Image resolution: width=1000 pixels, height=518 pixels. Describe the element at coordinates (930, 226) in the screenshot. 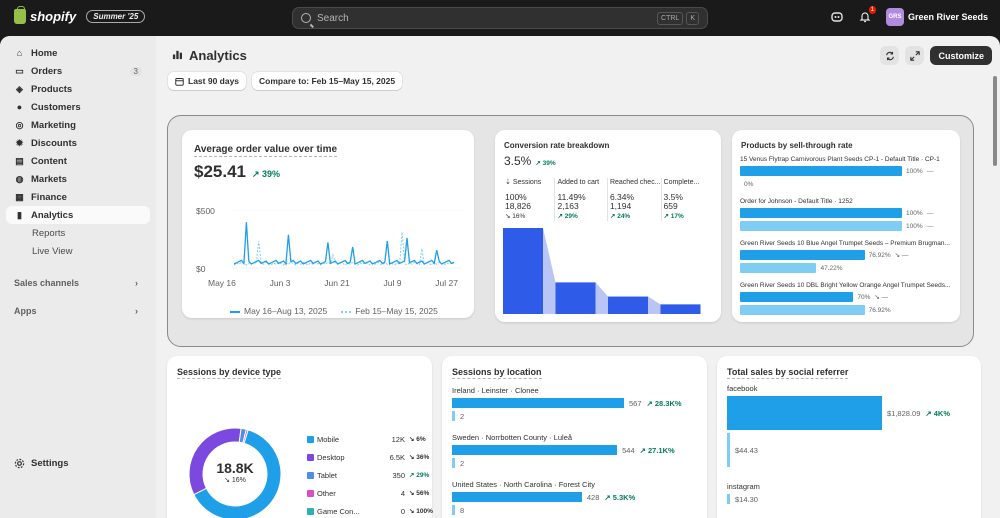

I see `no-change-dash: —` at that location.